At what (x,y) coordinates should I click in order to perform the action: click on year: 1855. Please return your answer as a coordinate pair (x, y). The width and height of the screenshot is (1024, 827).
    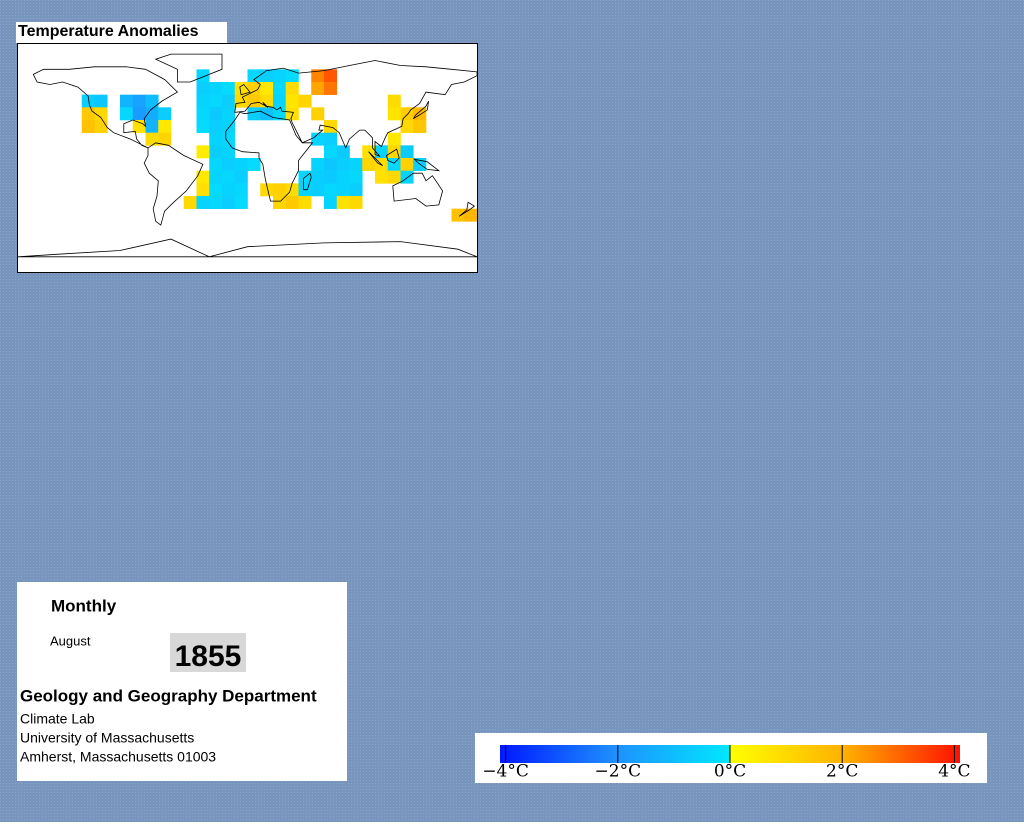
    Looking at the image, I should click on (208, 656).